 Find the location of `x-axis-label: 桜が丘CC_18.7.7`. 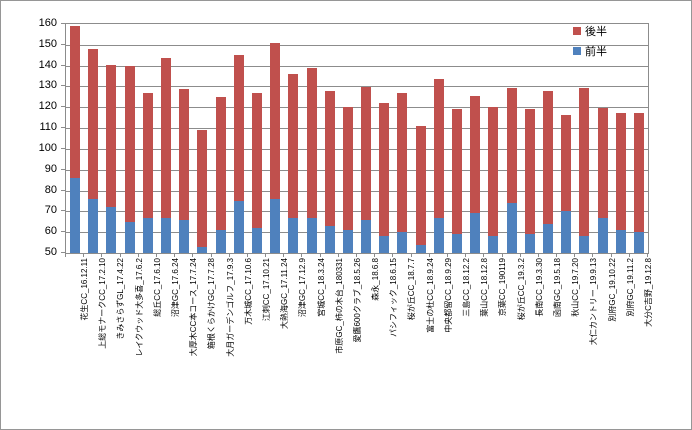

x-axis-label: 桜が丘CC_18.7.7 is located at coordinates (411, 289).